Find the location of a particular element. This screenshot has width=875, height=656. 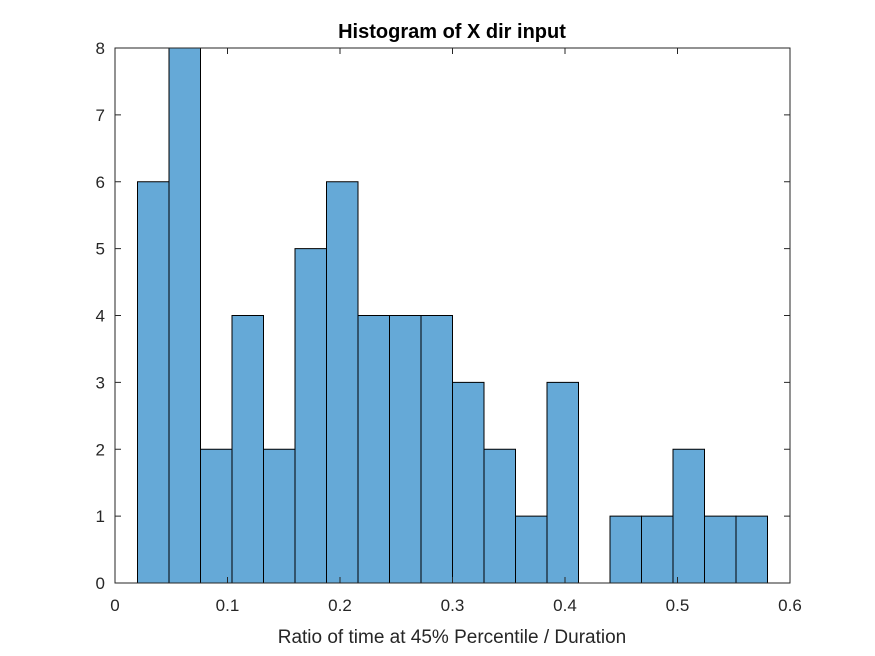

y-tick-label: 0 is located at coordinates (100, 583).